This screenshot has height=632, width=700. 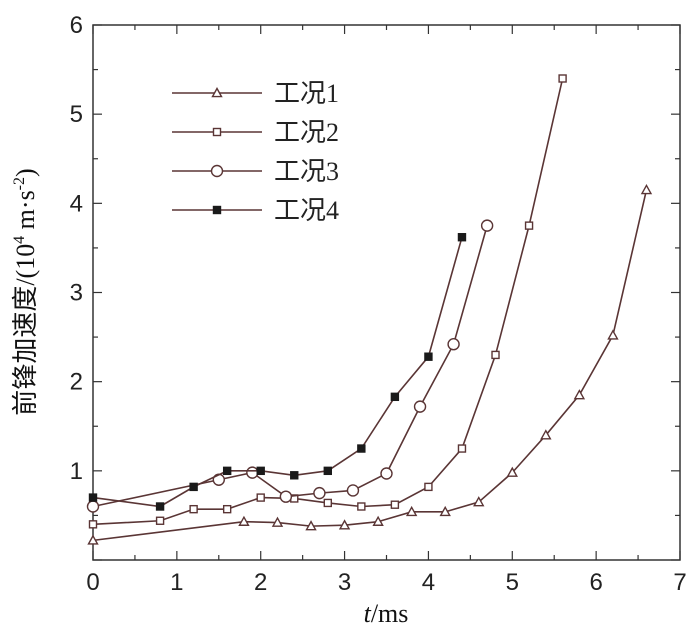 I want to click on y-tick-label: 3, so click(x=76, y=293).